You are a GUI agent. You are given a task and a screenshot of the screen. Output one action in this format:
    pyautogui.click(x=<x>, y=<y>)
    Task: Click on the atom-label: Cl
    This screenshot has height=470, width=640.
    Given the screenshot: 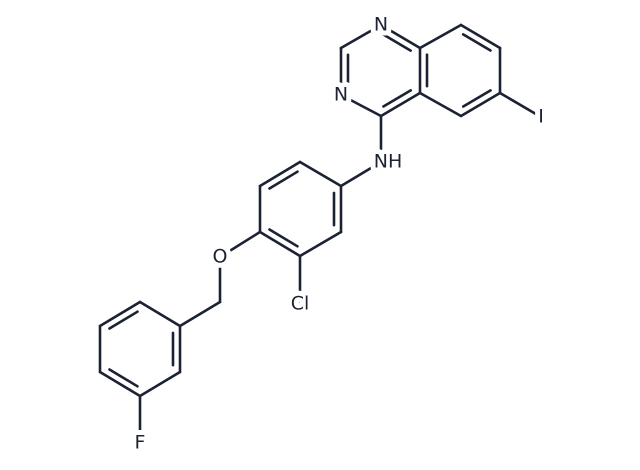 What is the action you would take?
    pyautogui.click(x=300, y=304)
    